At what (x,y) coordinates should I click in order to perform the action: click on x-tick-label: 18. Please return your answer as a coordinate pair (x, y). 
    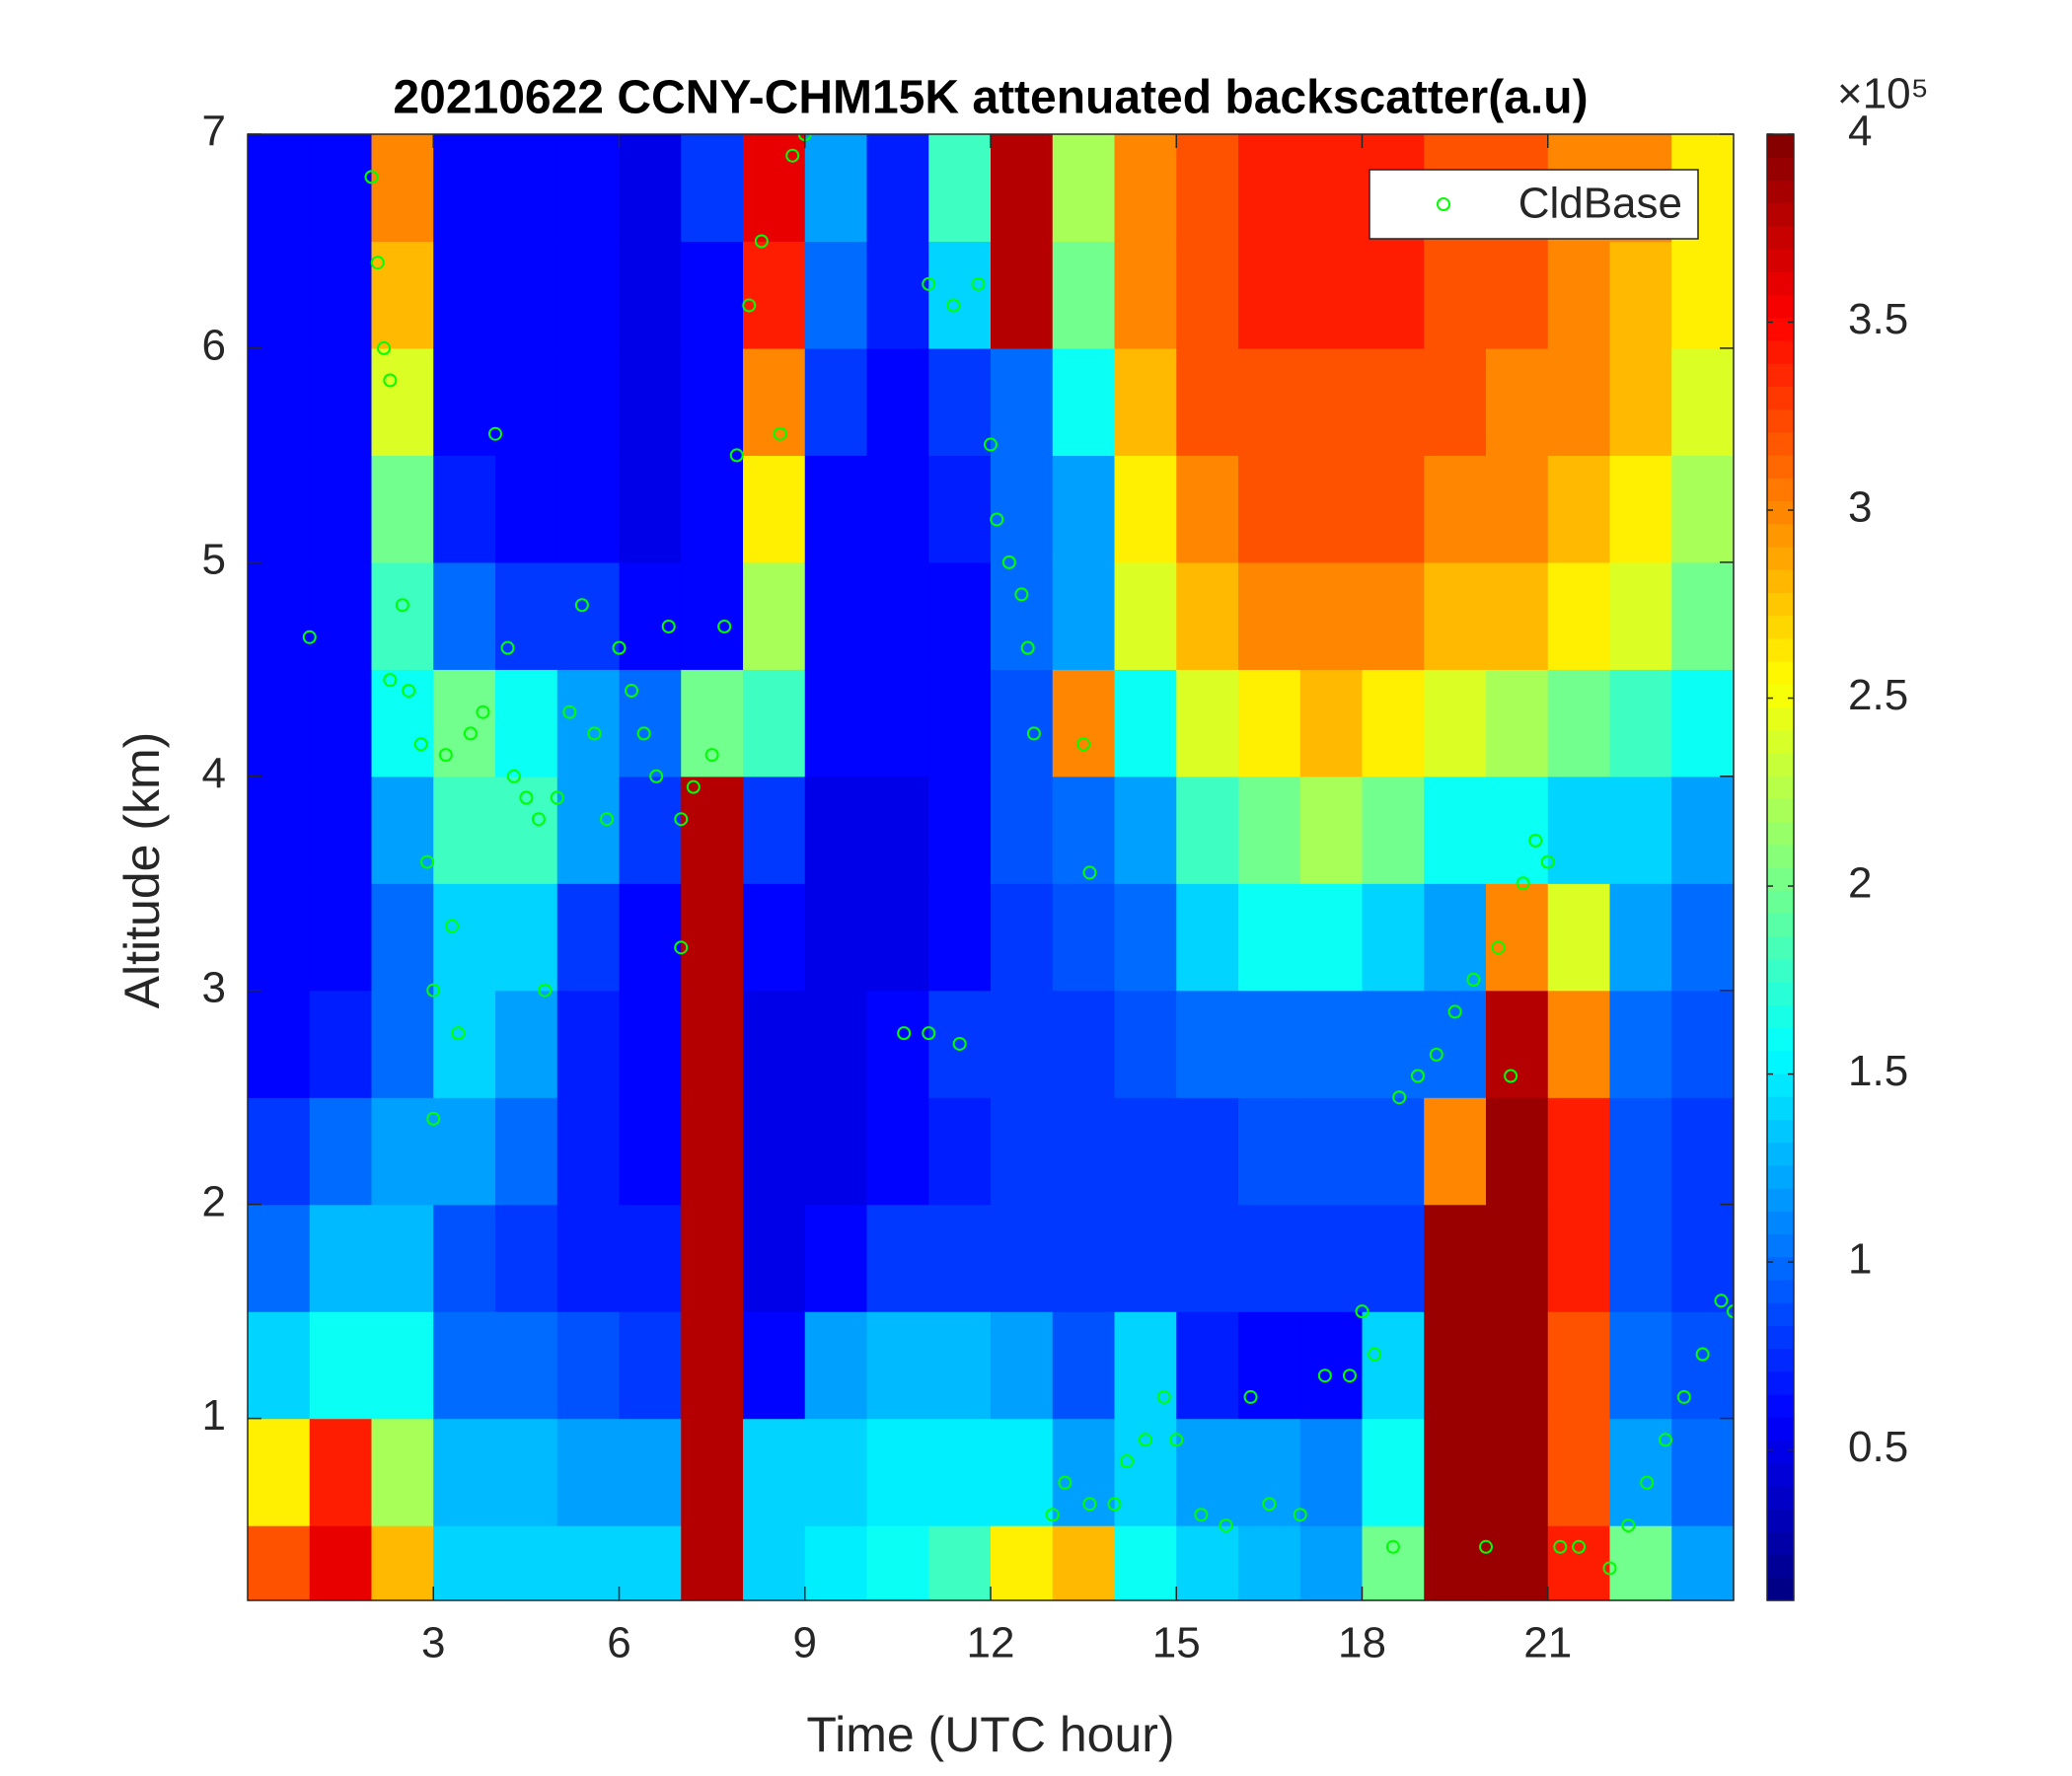
    Looking at the image, I should click on (1362, 1643).